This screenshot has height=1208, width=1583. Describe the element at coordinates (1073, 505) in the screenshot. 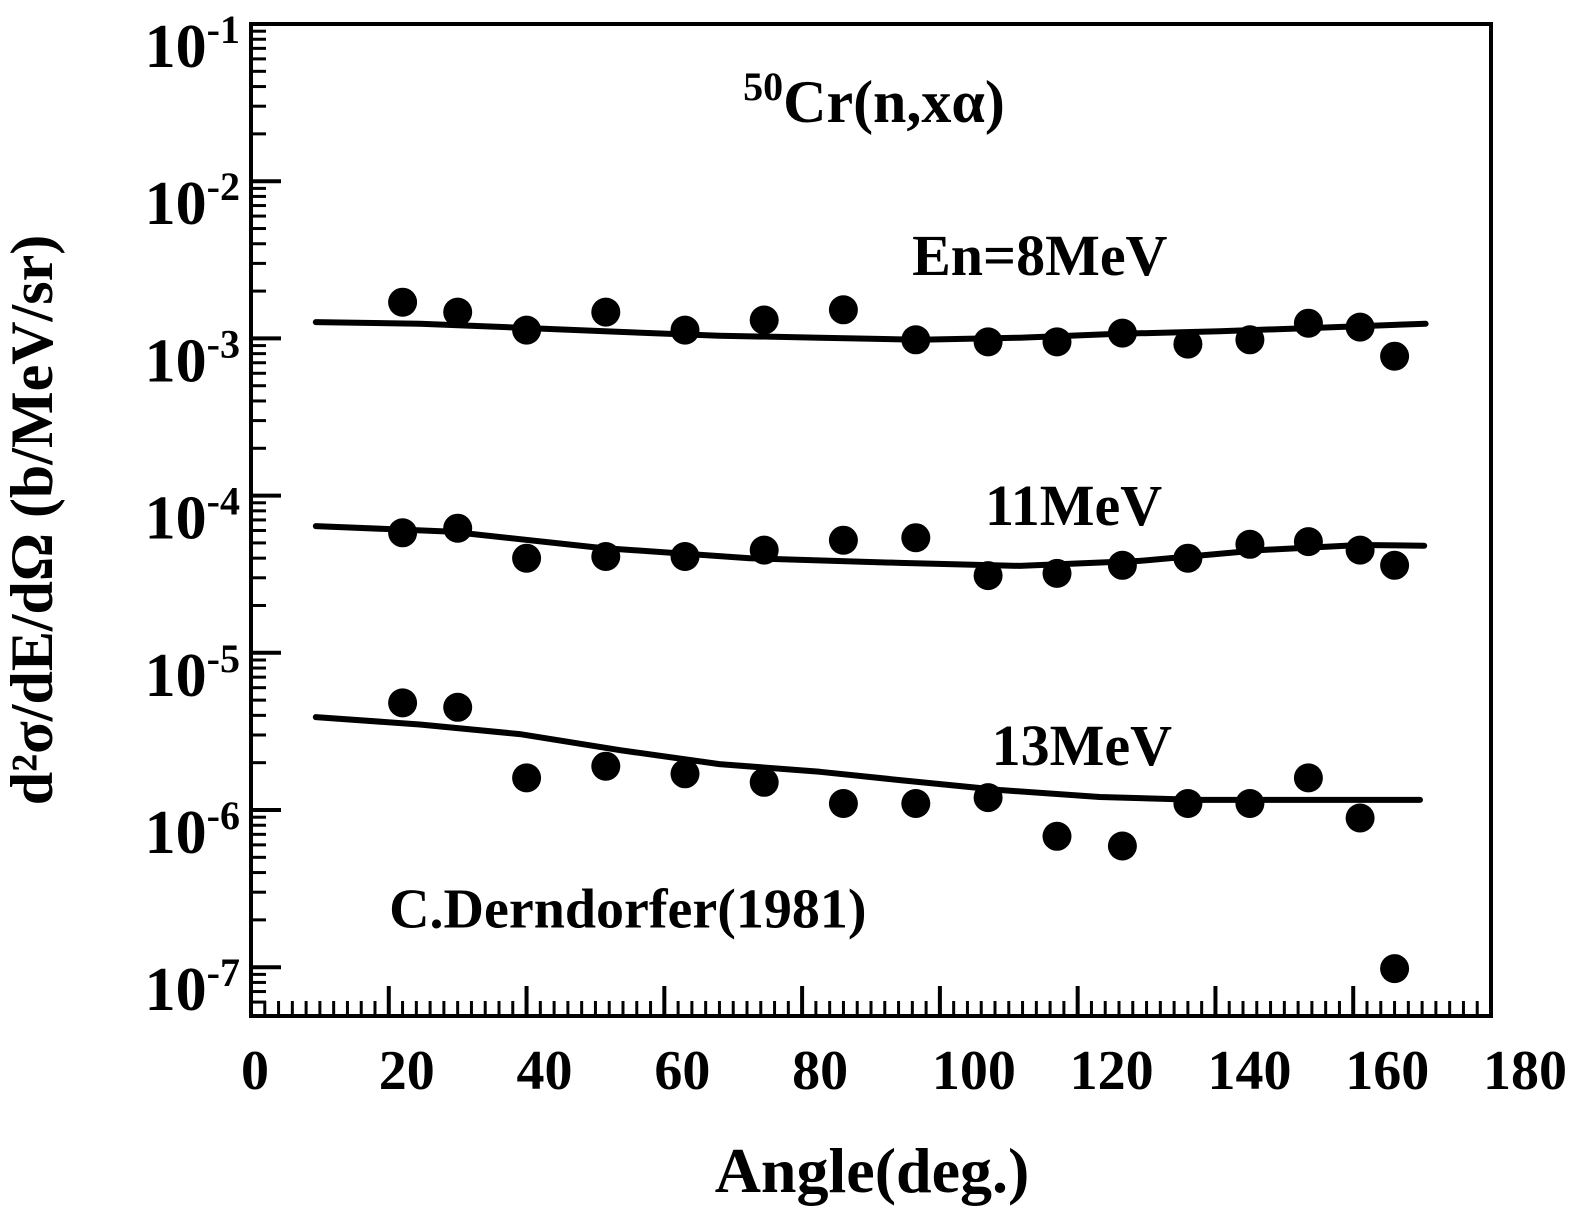

I see `series-label-11MeV: 11MeV` at that location.